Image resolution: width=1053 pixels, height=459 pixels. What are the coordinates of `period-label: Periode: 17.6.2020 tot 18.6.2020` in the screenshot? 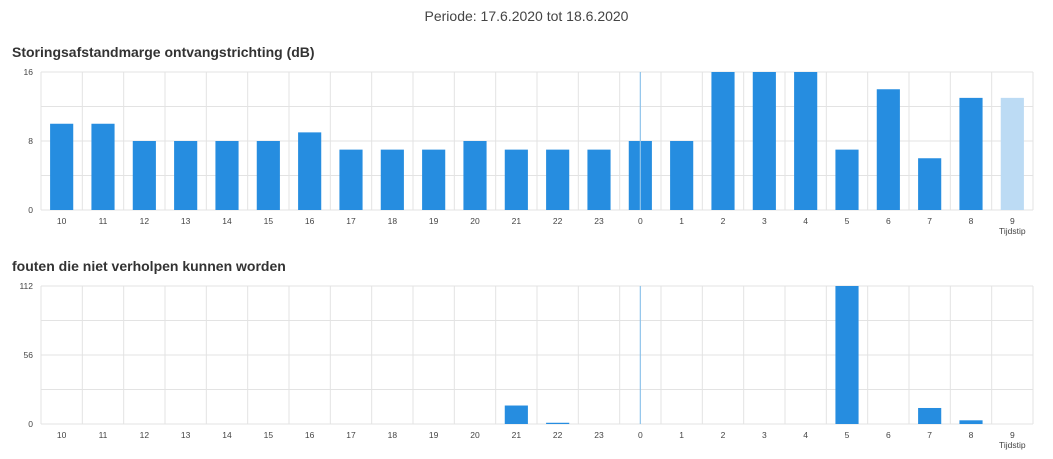 It's located at (526, 16).